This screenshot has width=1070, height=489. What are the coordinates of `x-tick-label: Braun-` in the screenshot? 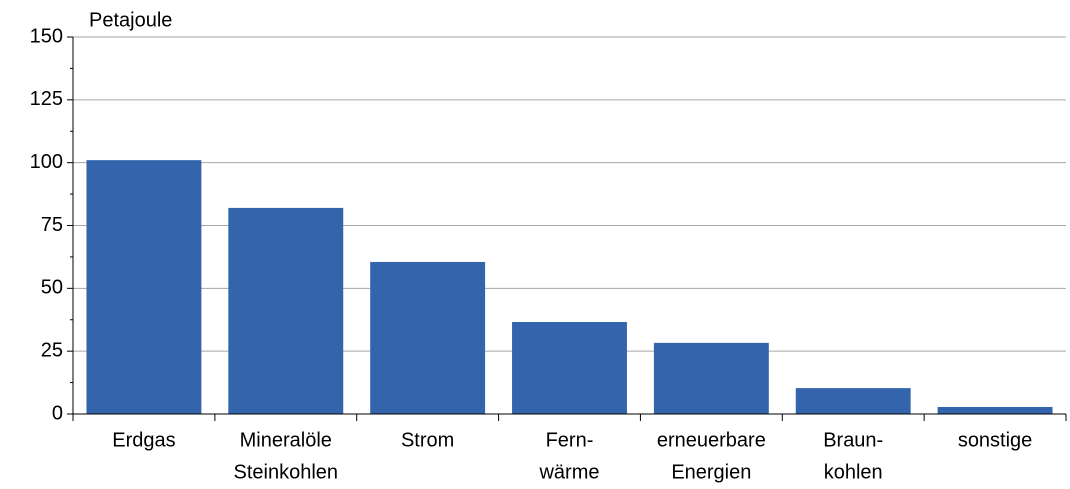 It's located at (853, 440).